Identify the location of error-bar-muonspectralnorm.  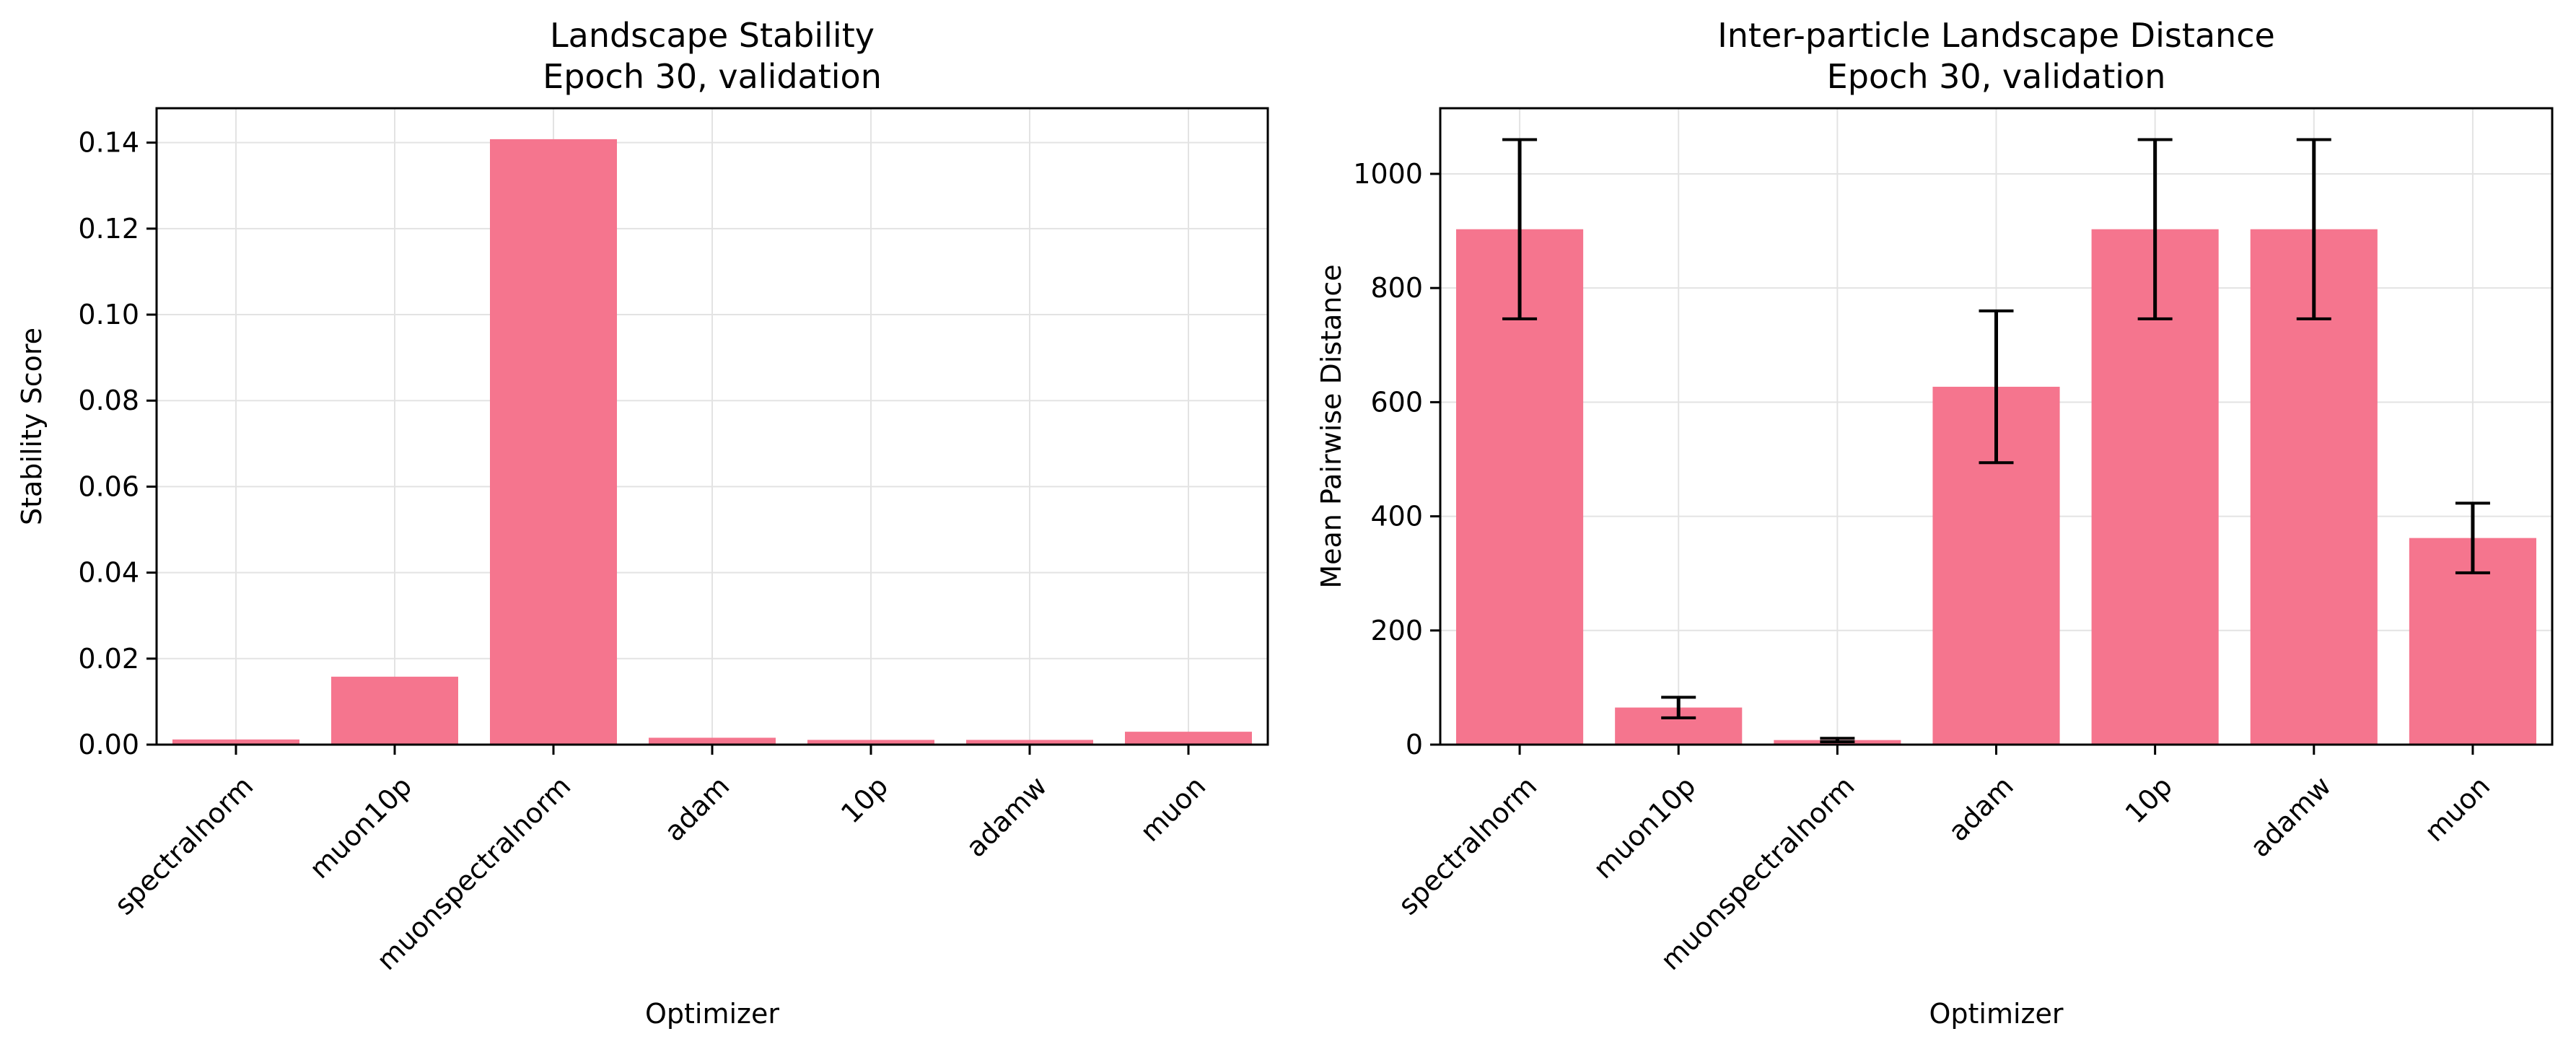
(1837, 740).